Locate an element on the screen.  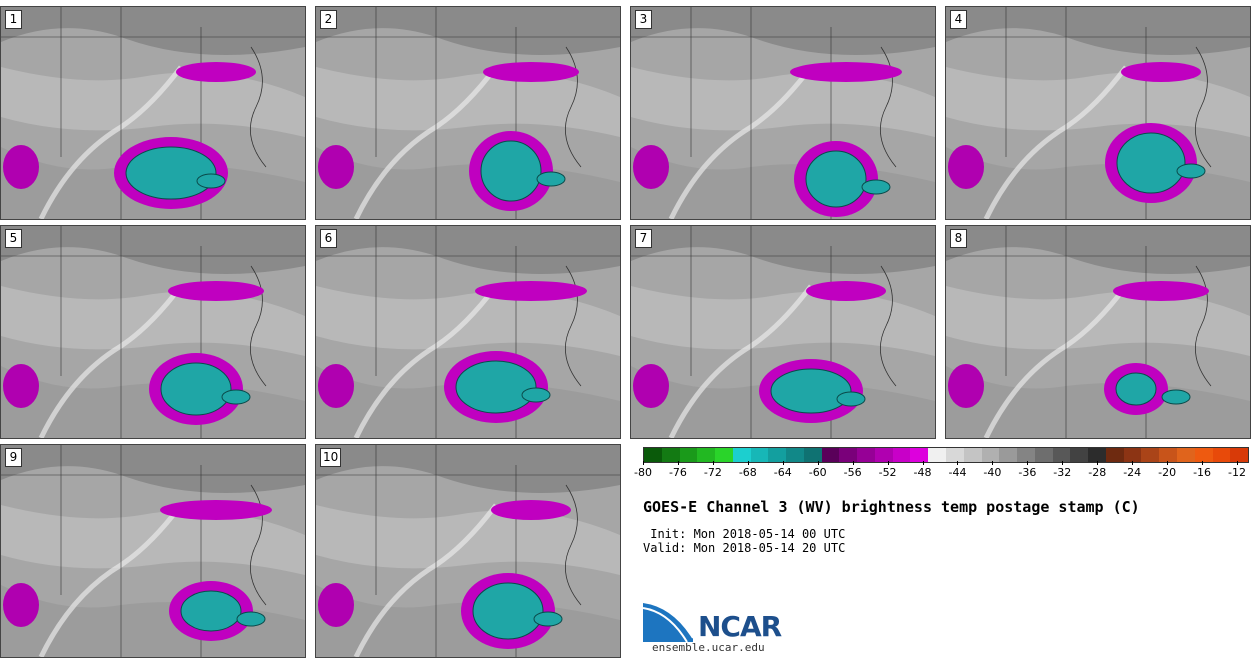
website-url: ensemble.ucar.edu is located at coordinates (708, 647).